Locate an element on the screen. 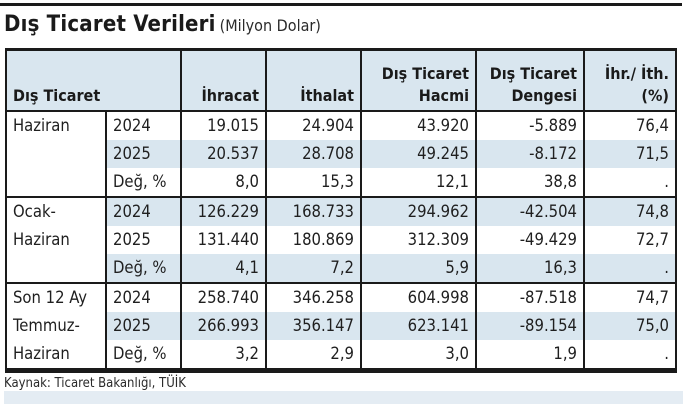 This screenshot has height=404, width=697. group-label: Ocak- is located at coordinates (56, 211).